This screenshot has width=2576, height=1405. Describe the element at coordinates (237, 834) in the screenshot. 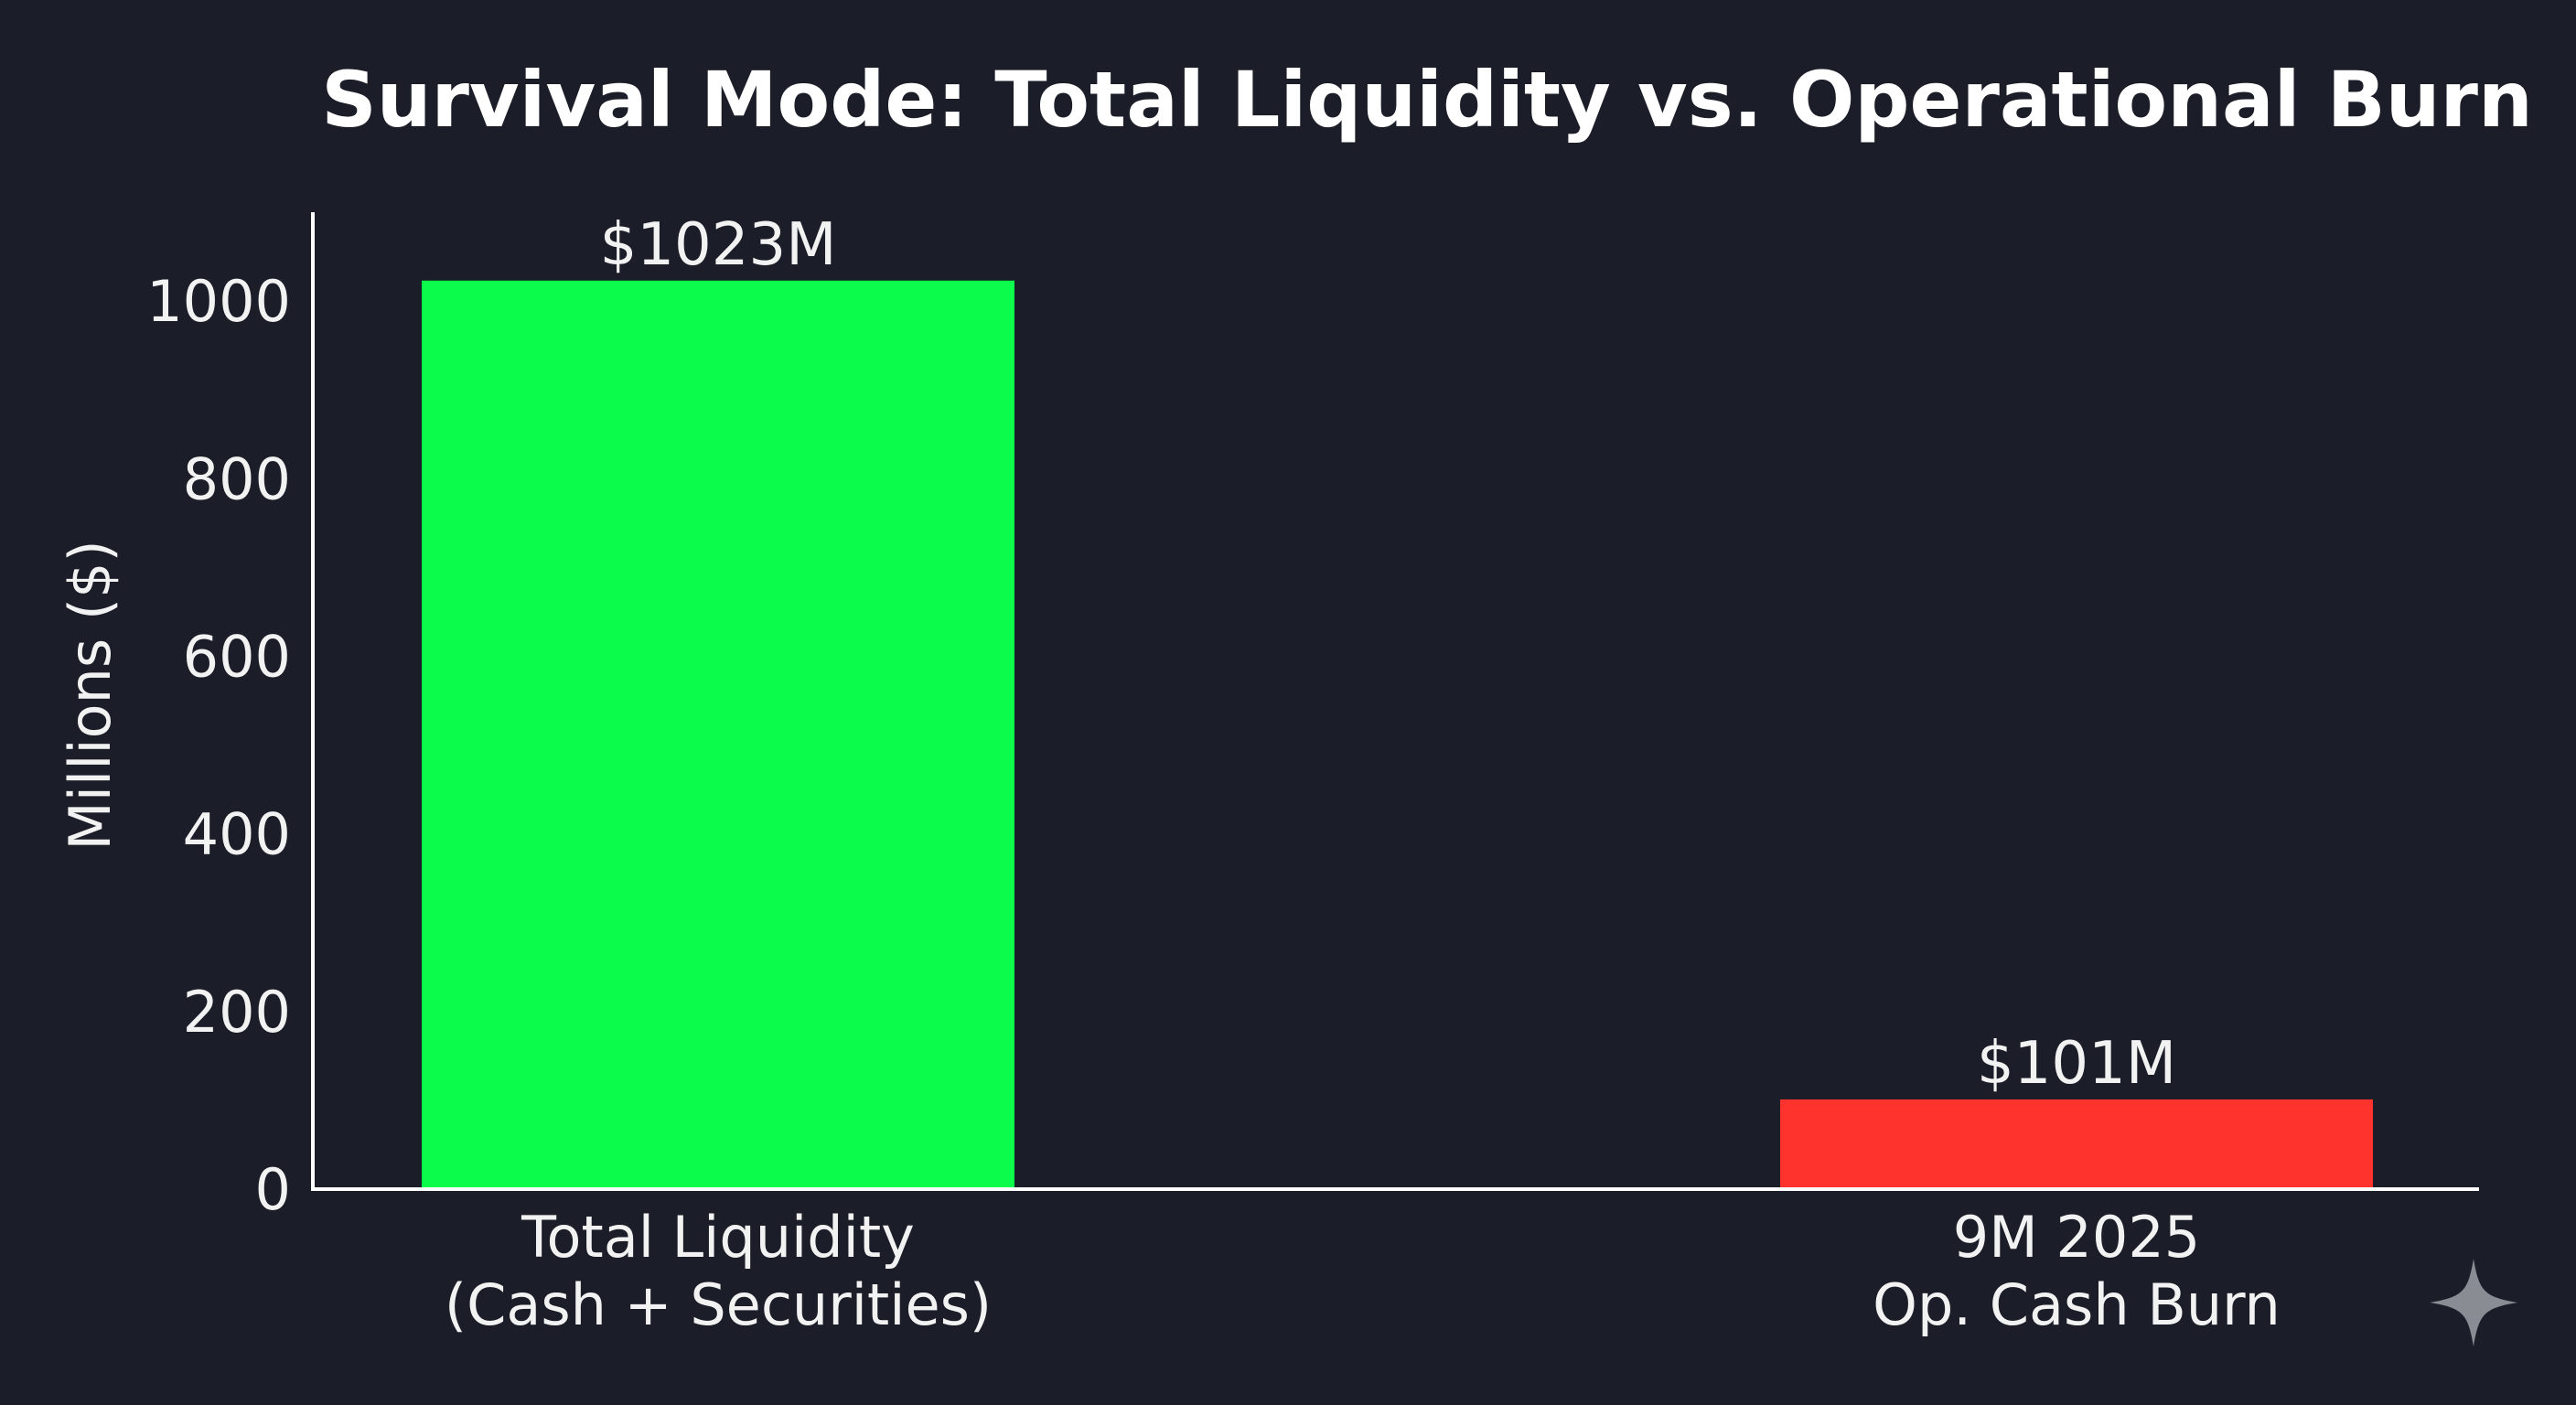

I see `y-tick-label: 400` at that location.